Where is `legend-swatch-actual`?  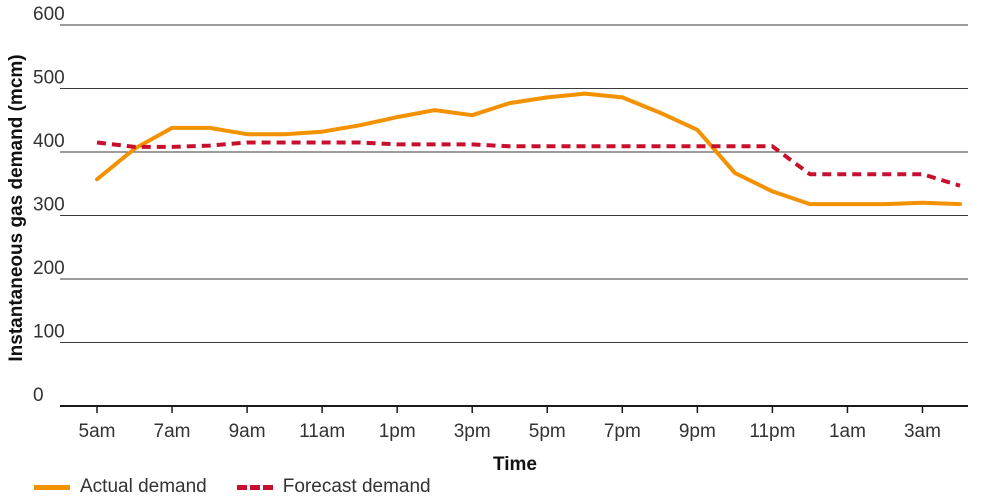 legend-swatch-actual is located at coordinates (52, 487).